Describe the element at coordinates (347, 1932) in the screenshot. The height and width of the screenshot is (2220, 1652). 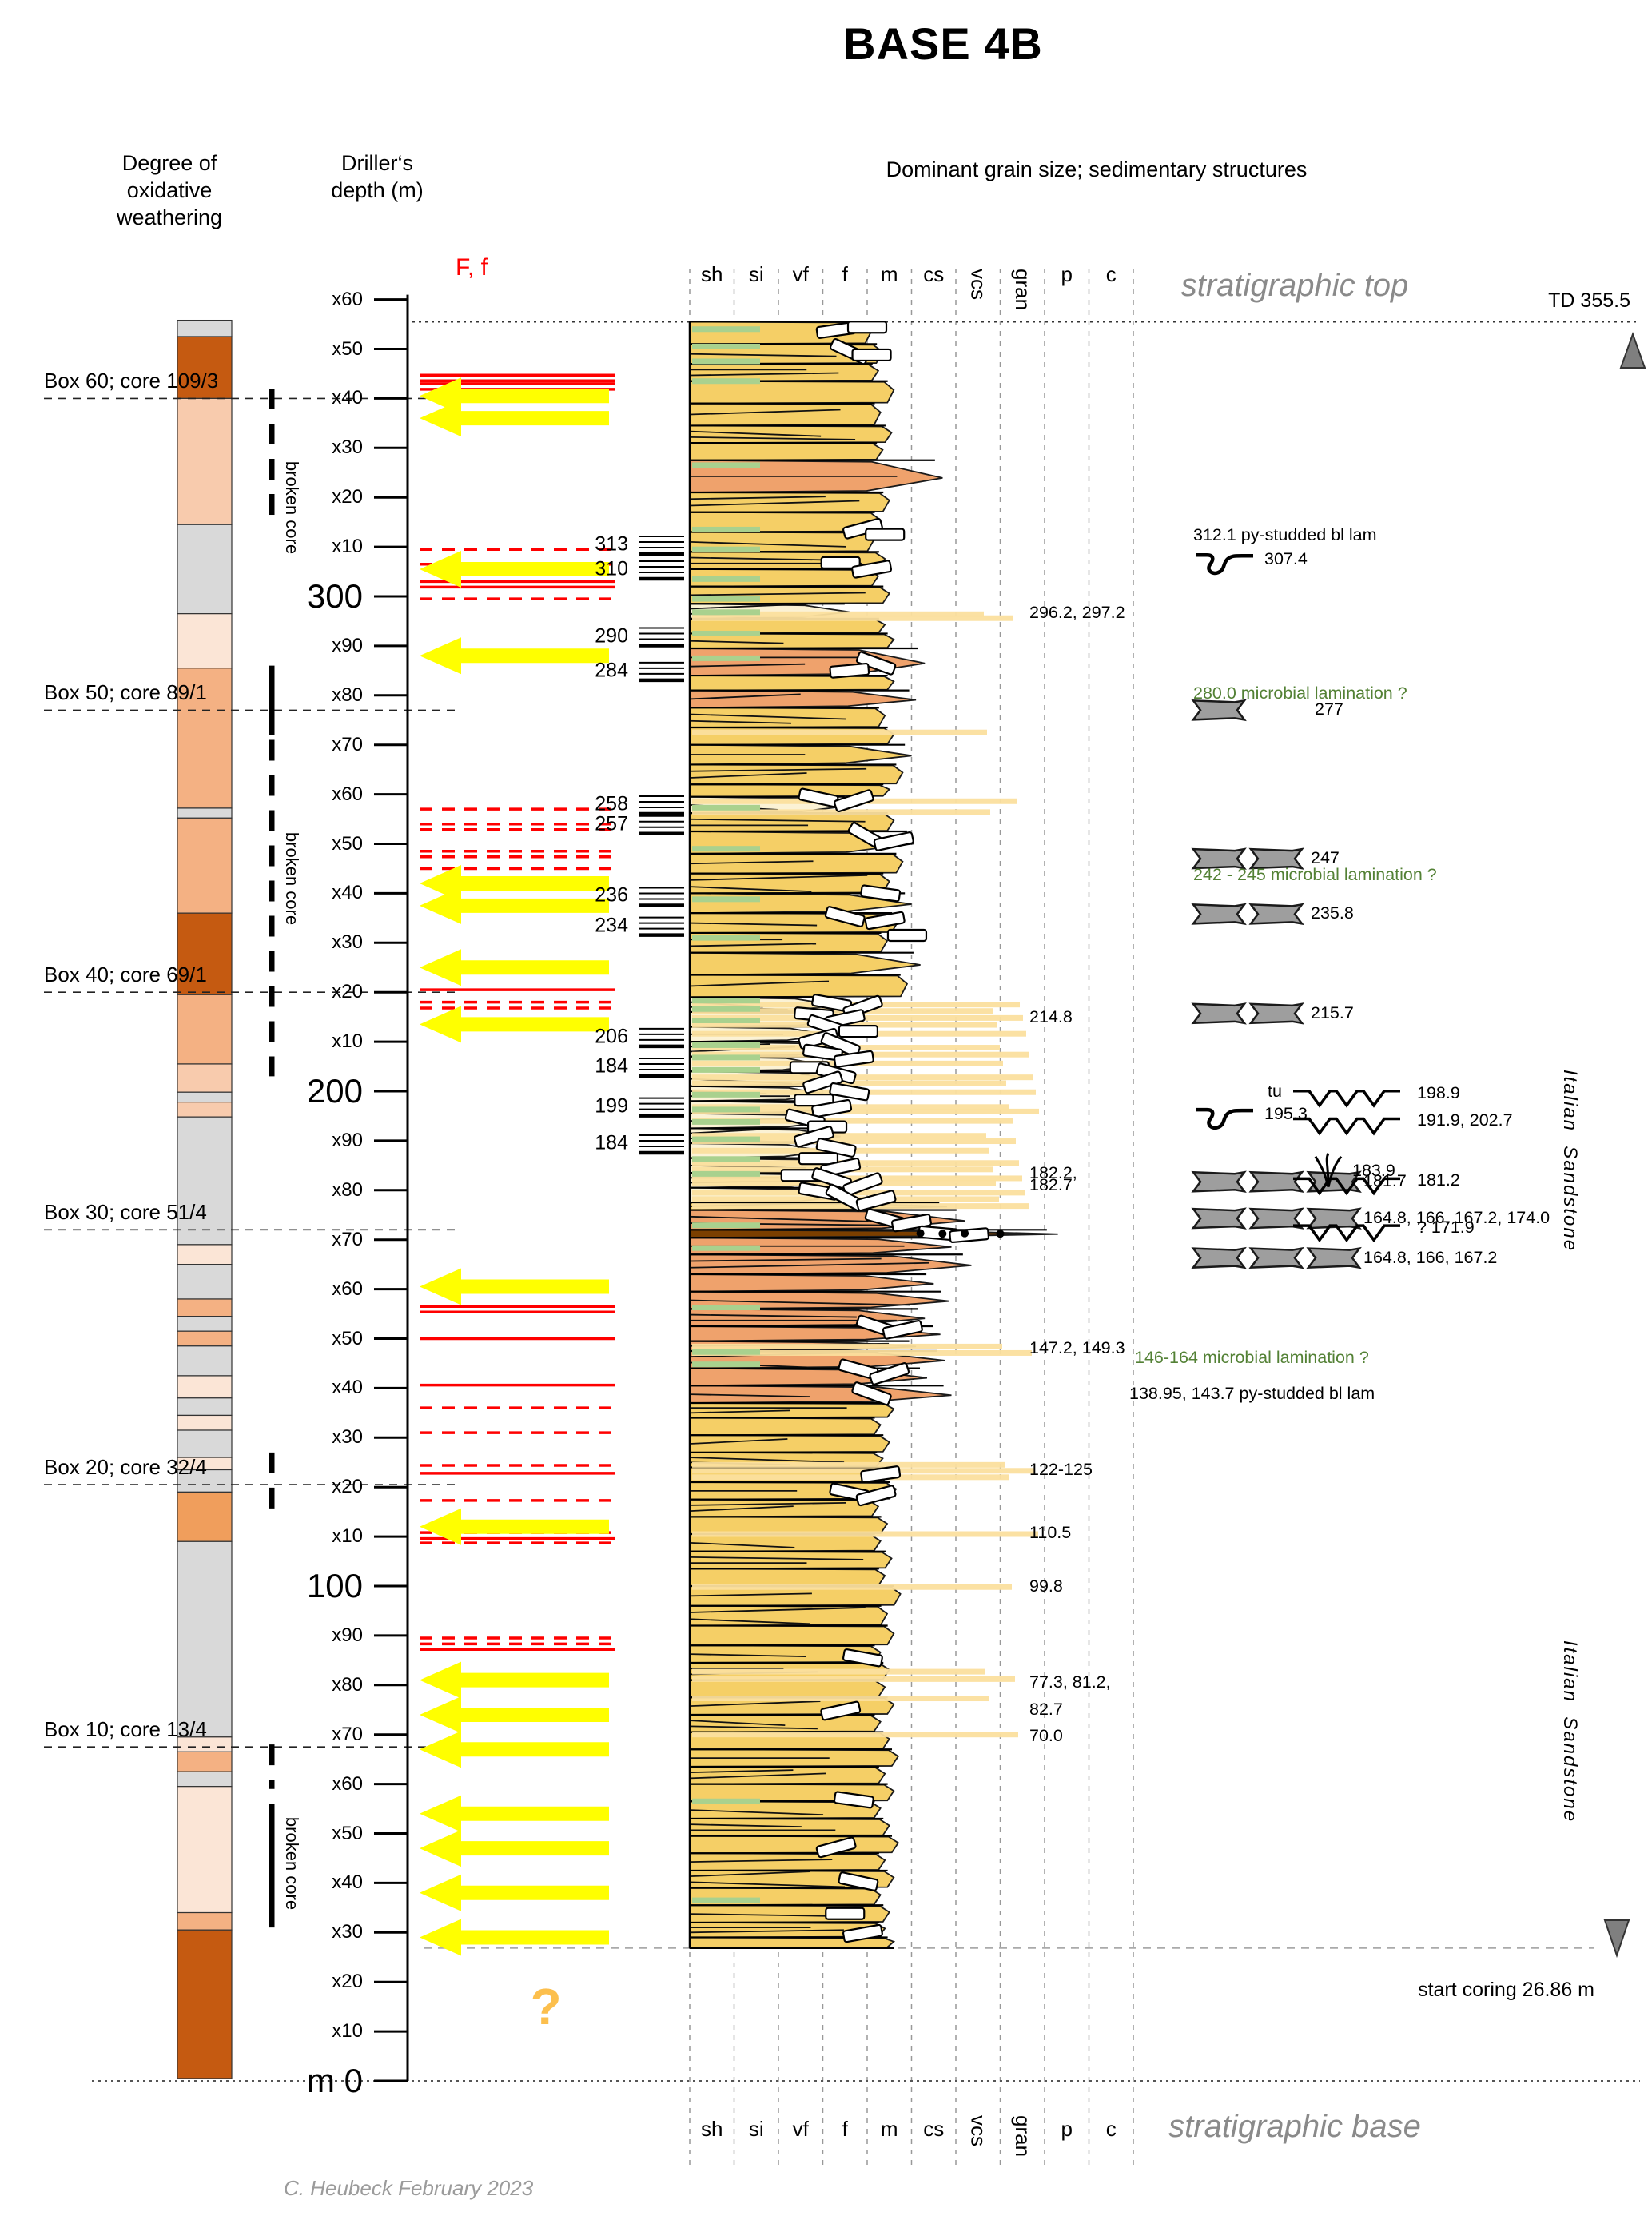
I see `depth-label-ten: x30` at that location.